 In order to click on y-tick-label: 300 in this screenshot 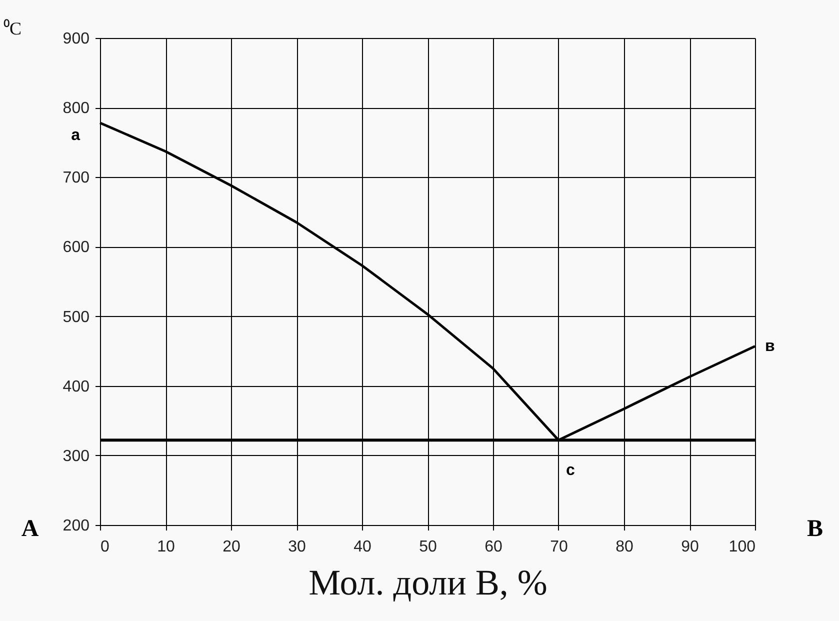, I will do `click(76, 456)`.